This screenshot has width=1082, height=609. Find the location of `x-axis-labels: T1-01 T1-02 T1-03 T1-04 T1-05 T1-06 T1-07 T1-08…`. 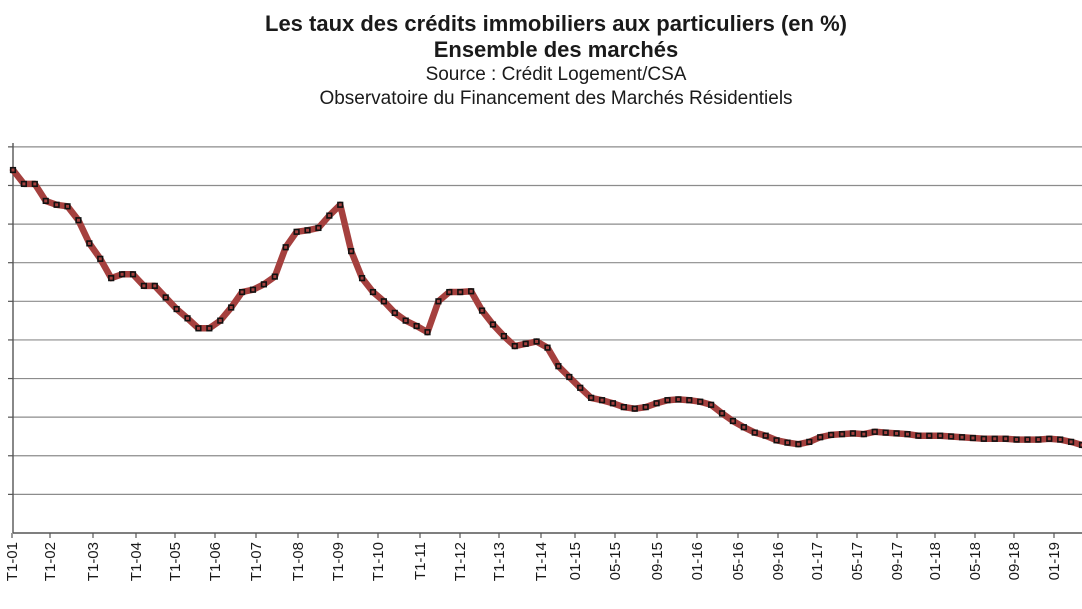

x-axis-labels: T1-01 T1-02 T1-03 T1-04 T1-05 T1-06 T1-07 T1-08… is located at coordinates (533, 561).